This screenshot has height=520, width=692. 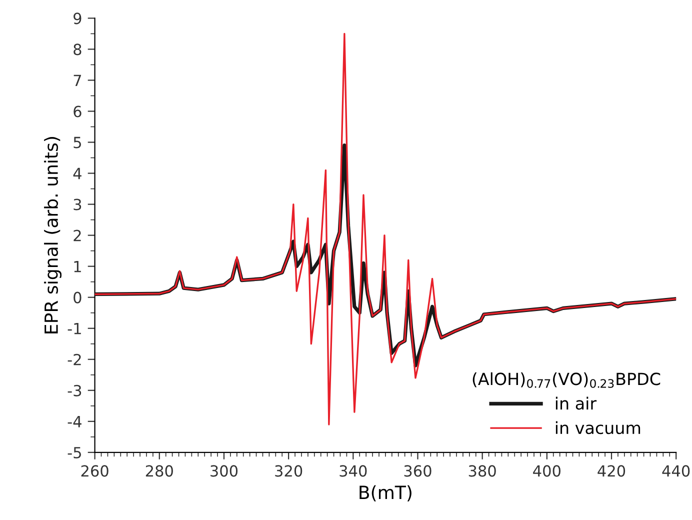 What do you see at coordinates (353, 471) in the screenshot?
I see `x-tick-label: 340` at bounding box center [353, 471].